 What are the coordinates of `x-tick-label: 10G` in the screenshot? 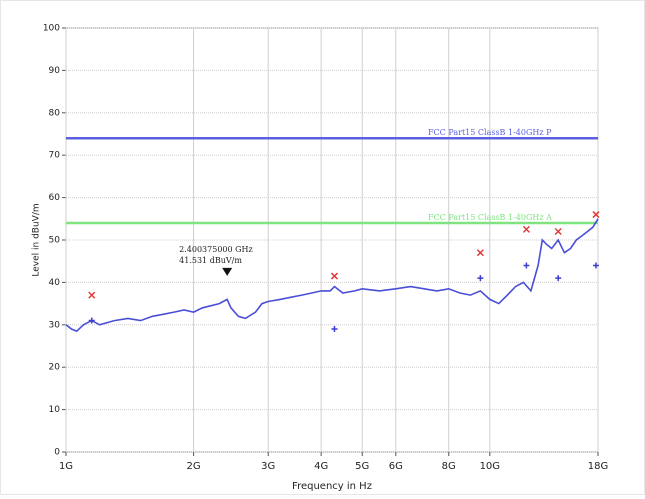 It's located at (490, 466).